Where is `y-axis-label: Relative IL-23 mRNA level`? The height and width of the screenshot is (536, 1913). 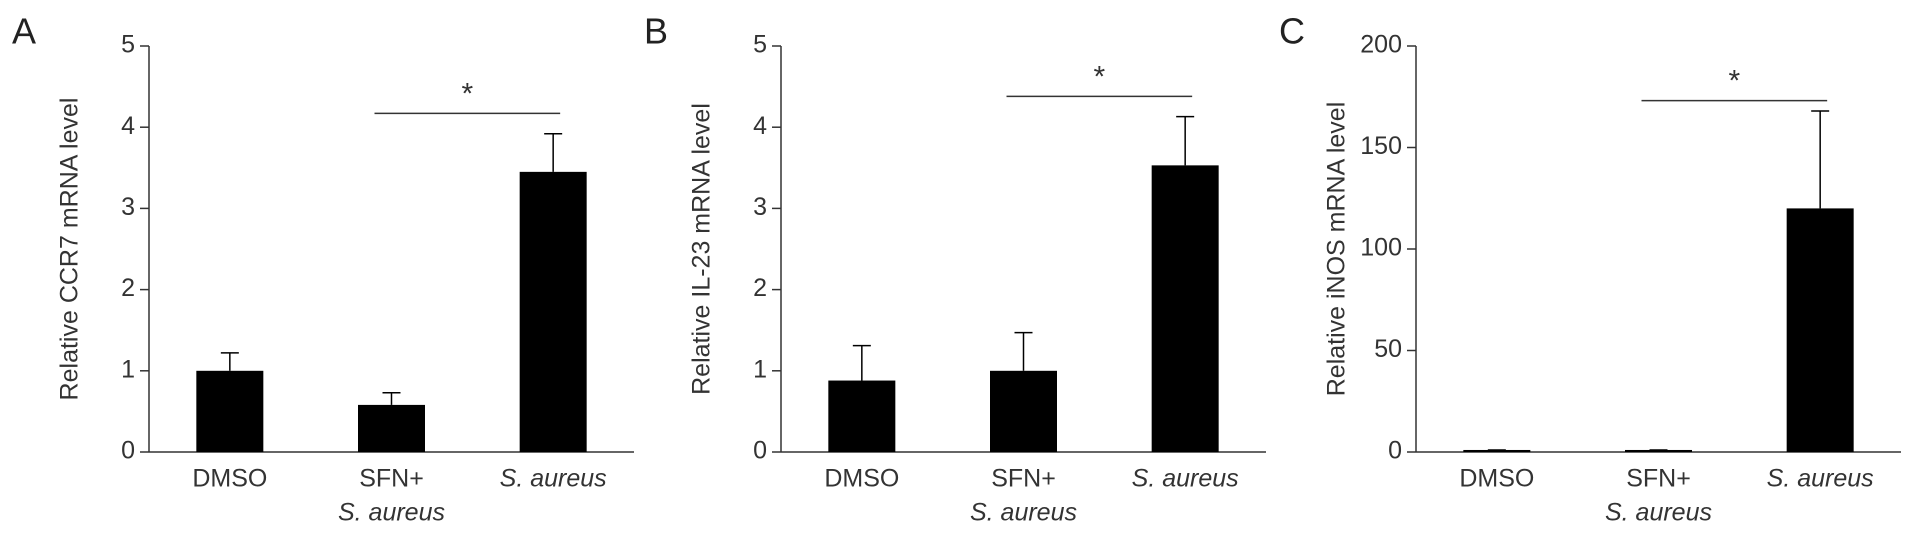 y-axis-label: Relative IL-23 mRNA level is located at coordinates (702, 249).